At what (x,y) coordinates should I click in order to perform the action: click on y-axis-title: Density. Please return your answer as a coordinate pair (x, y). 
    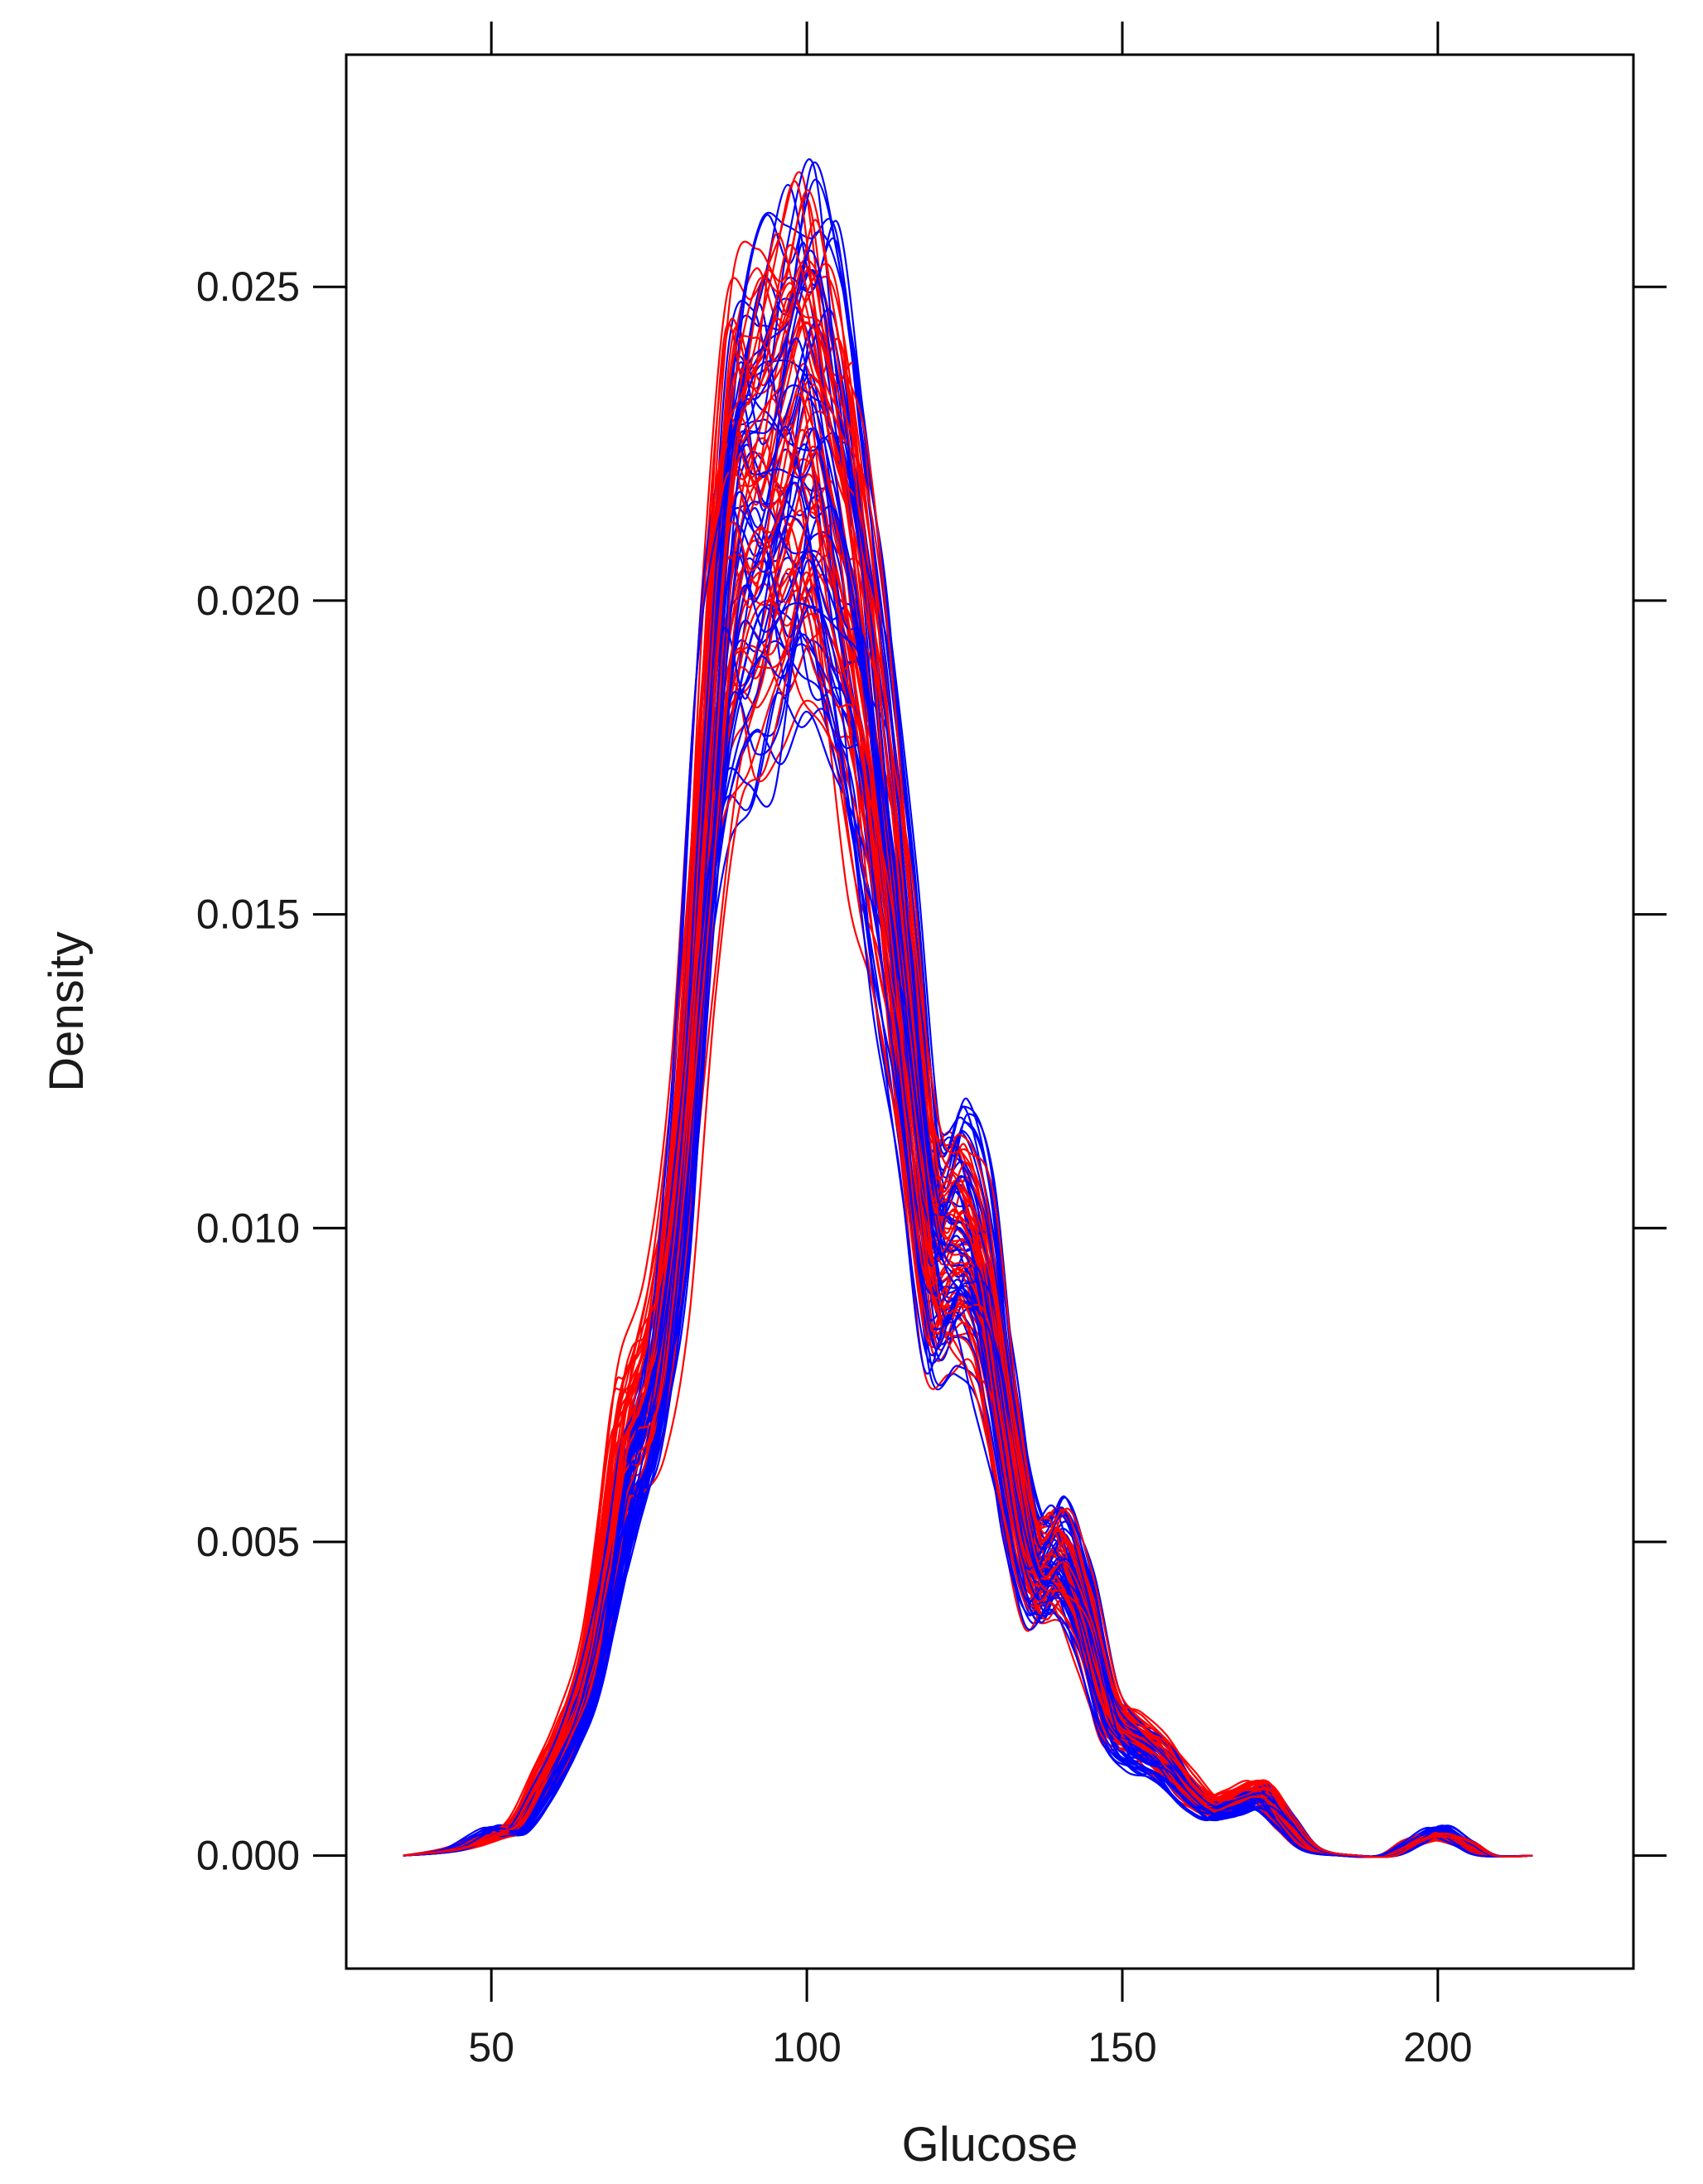
    Looking at the image, I should click on (67, 1011).